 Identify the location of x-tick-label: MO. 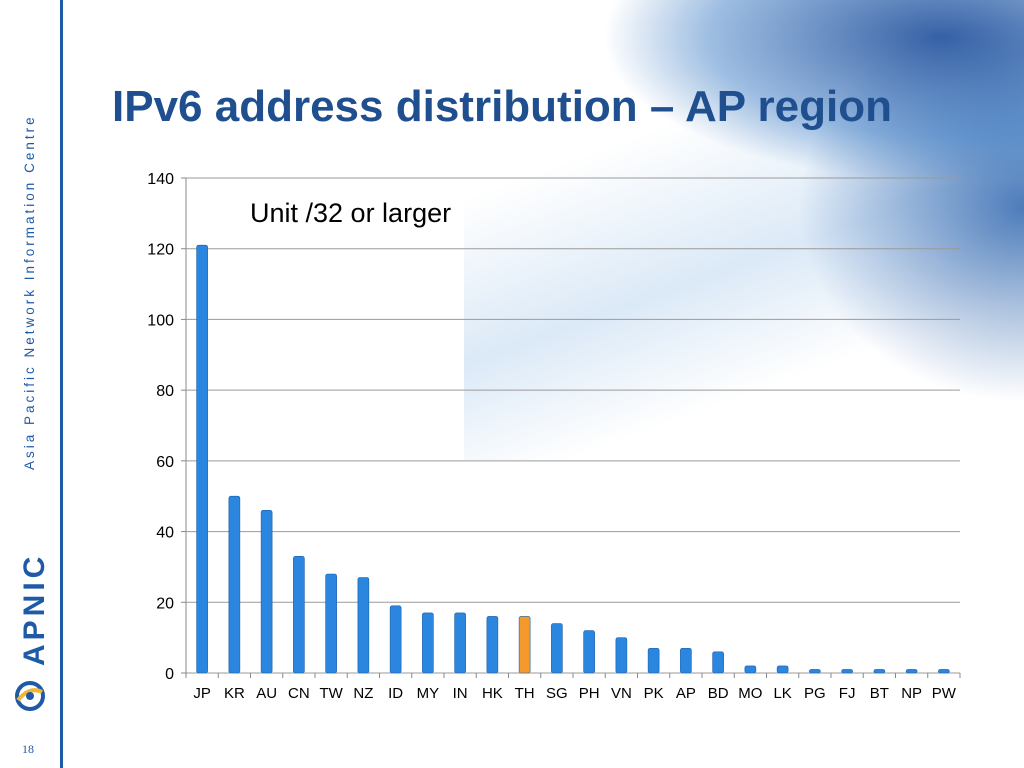
(750, 693).